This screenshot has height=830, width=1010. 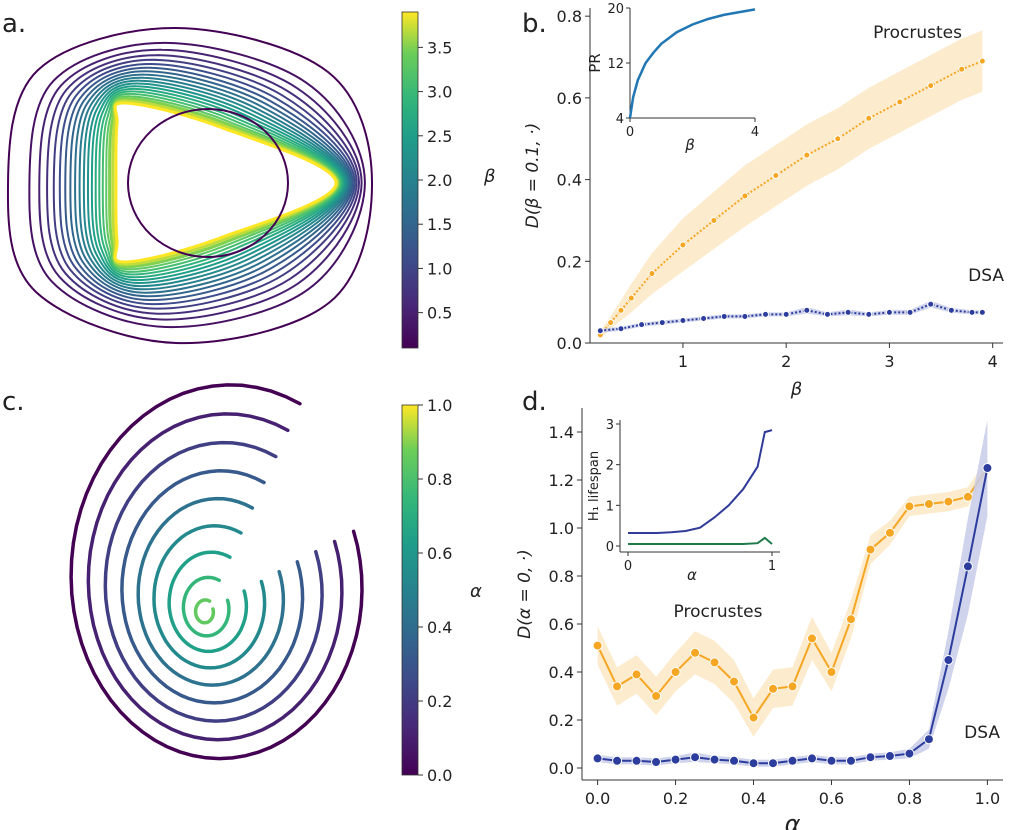 I want to click on x-axis-label: β, so click(x=796, y=389).